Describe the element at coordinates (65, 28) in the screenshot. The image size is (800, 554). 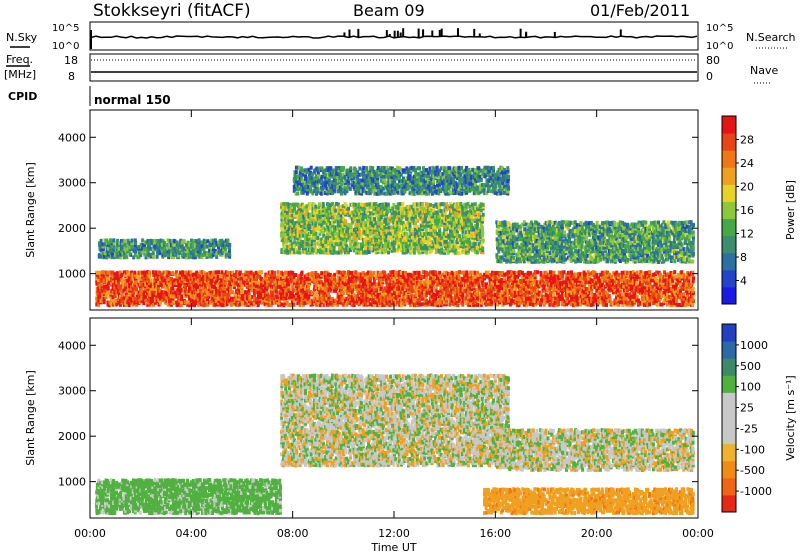
I see `nsky-tick-top: 10^5` at that location.